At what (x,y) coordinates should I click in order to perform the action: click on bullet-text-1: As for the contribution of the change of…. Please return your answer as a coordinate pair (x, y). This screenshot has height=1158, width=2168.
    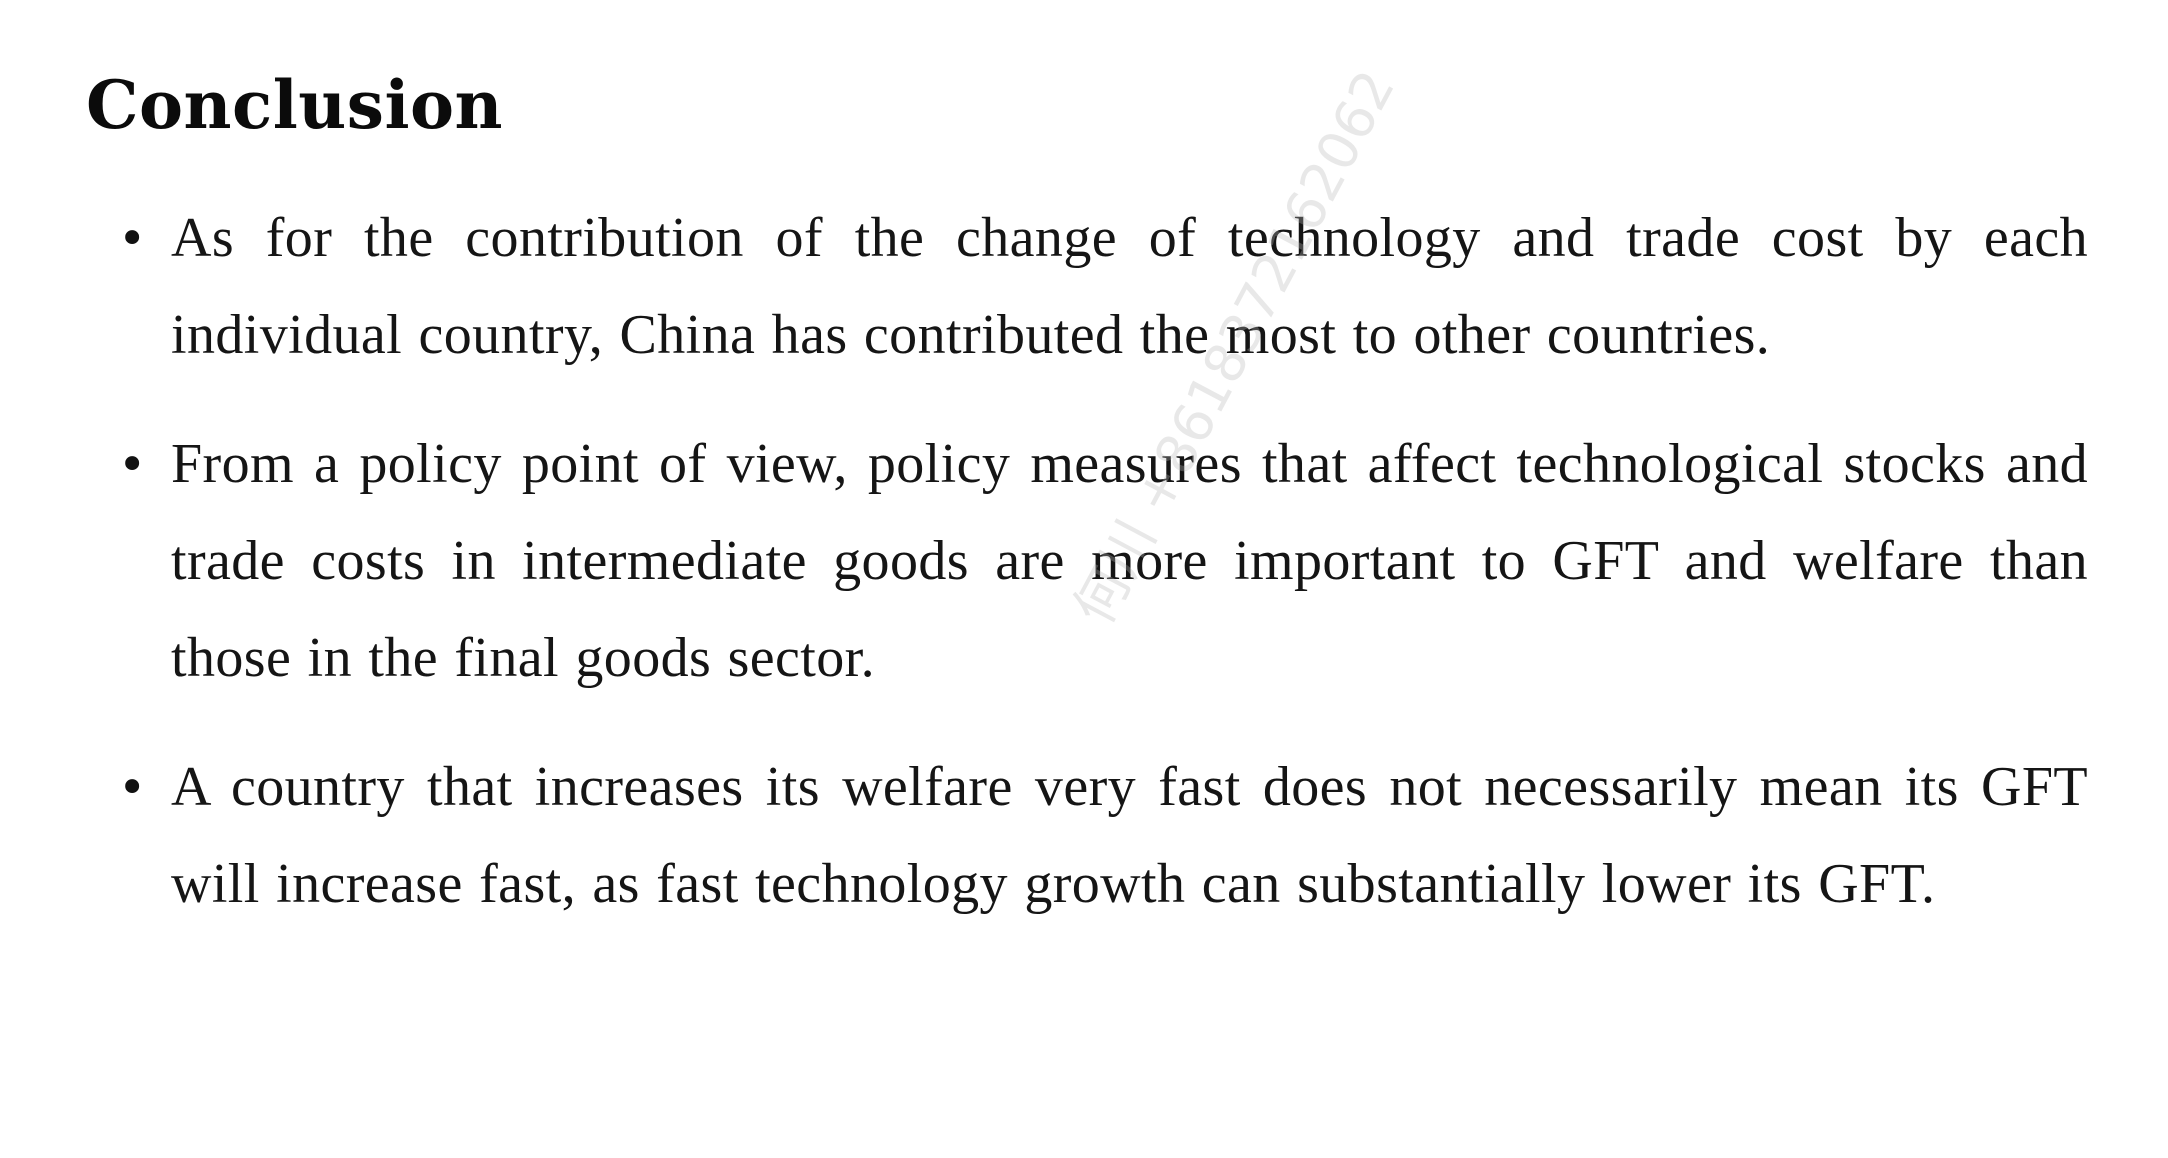
    Looking at the image, I should click on (1129, 286).